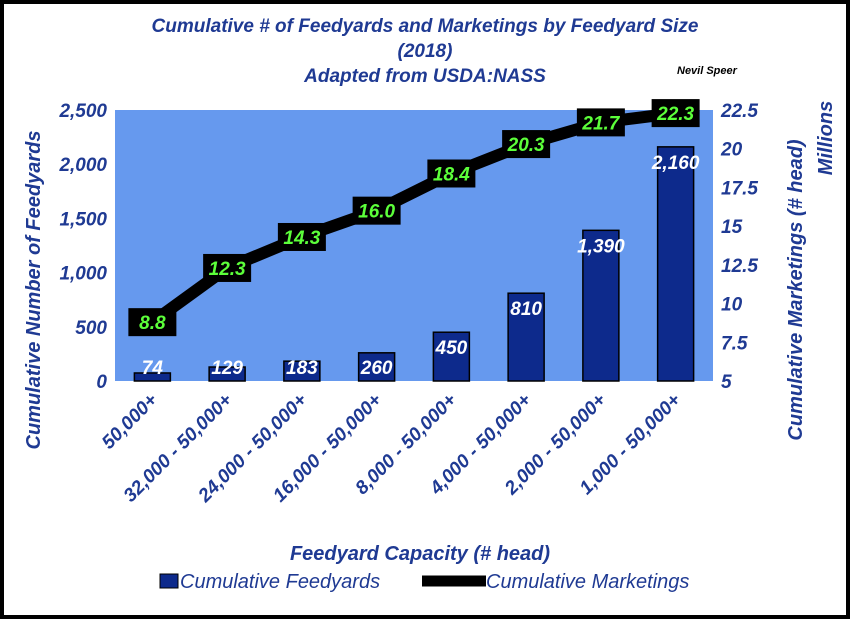 The width and height of the screenshot is (850, 619). What do you see at coordinates (826, 138) in the screenshot?
I see `y2-axis-unit: Millions` at bounding box center [826, 138].